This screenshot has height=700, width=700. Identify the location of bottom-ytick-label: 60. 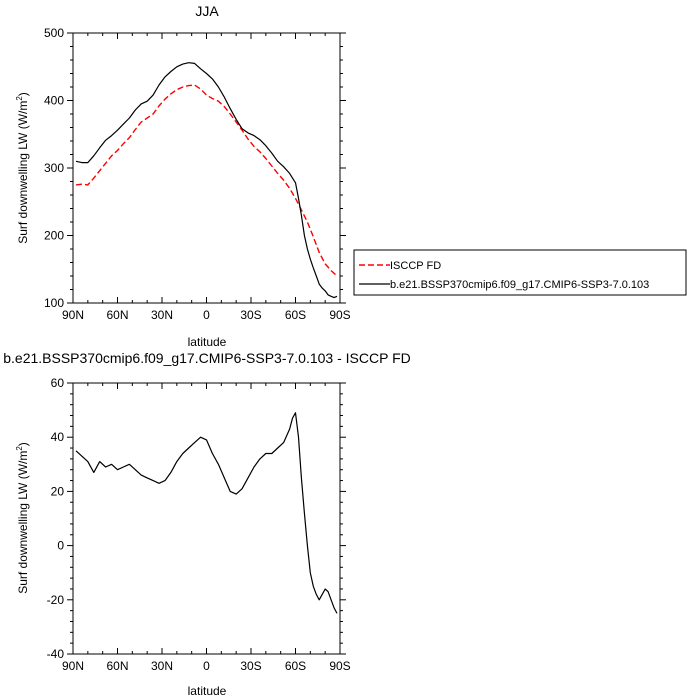
(58, 383).